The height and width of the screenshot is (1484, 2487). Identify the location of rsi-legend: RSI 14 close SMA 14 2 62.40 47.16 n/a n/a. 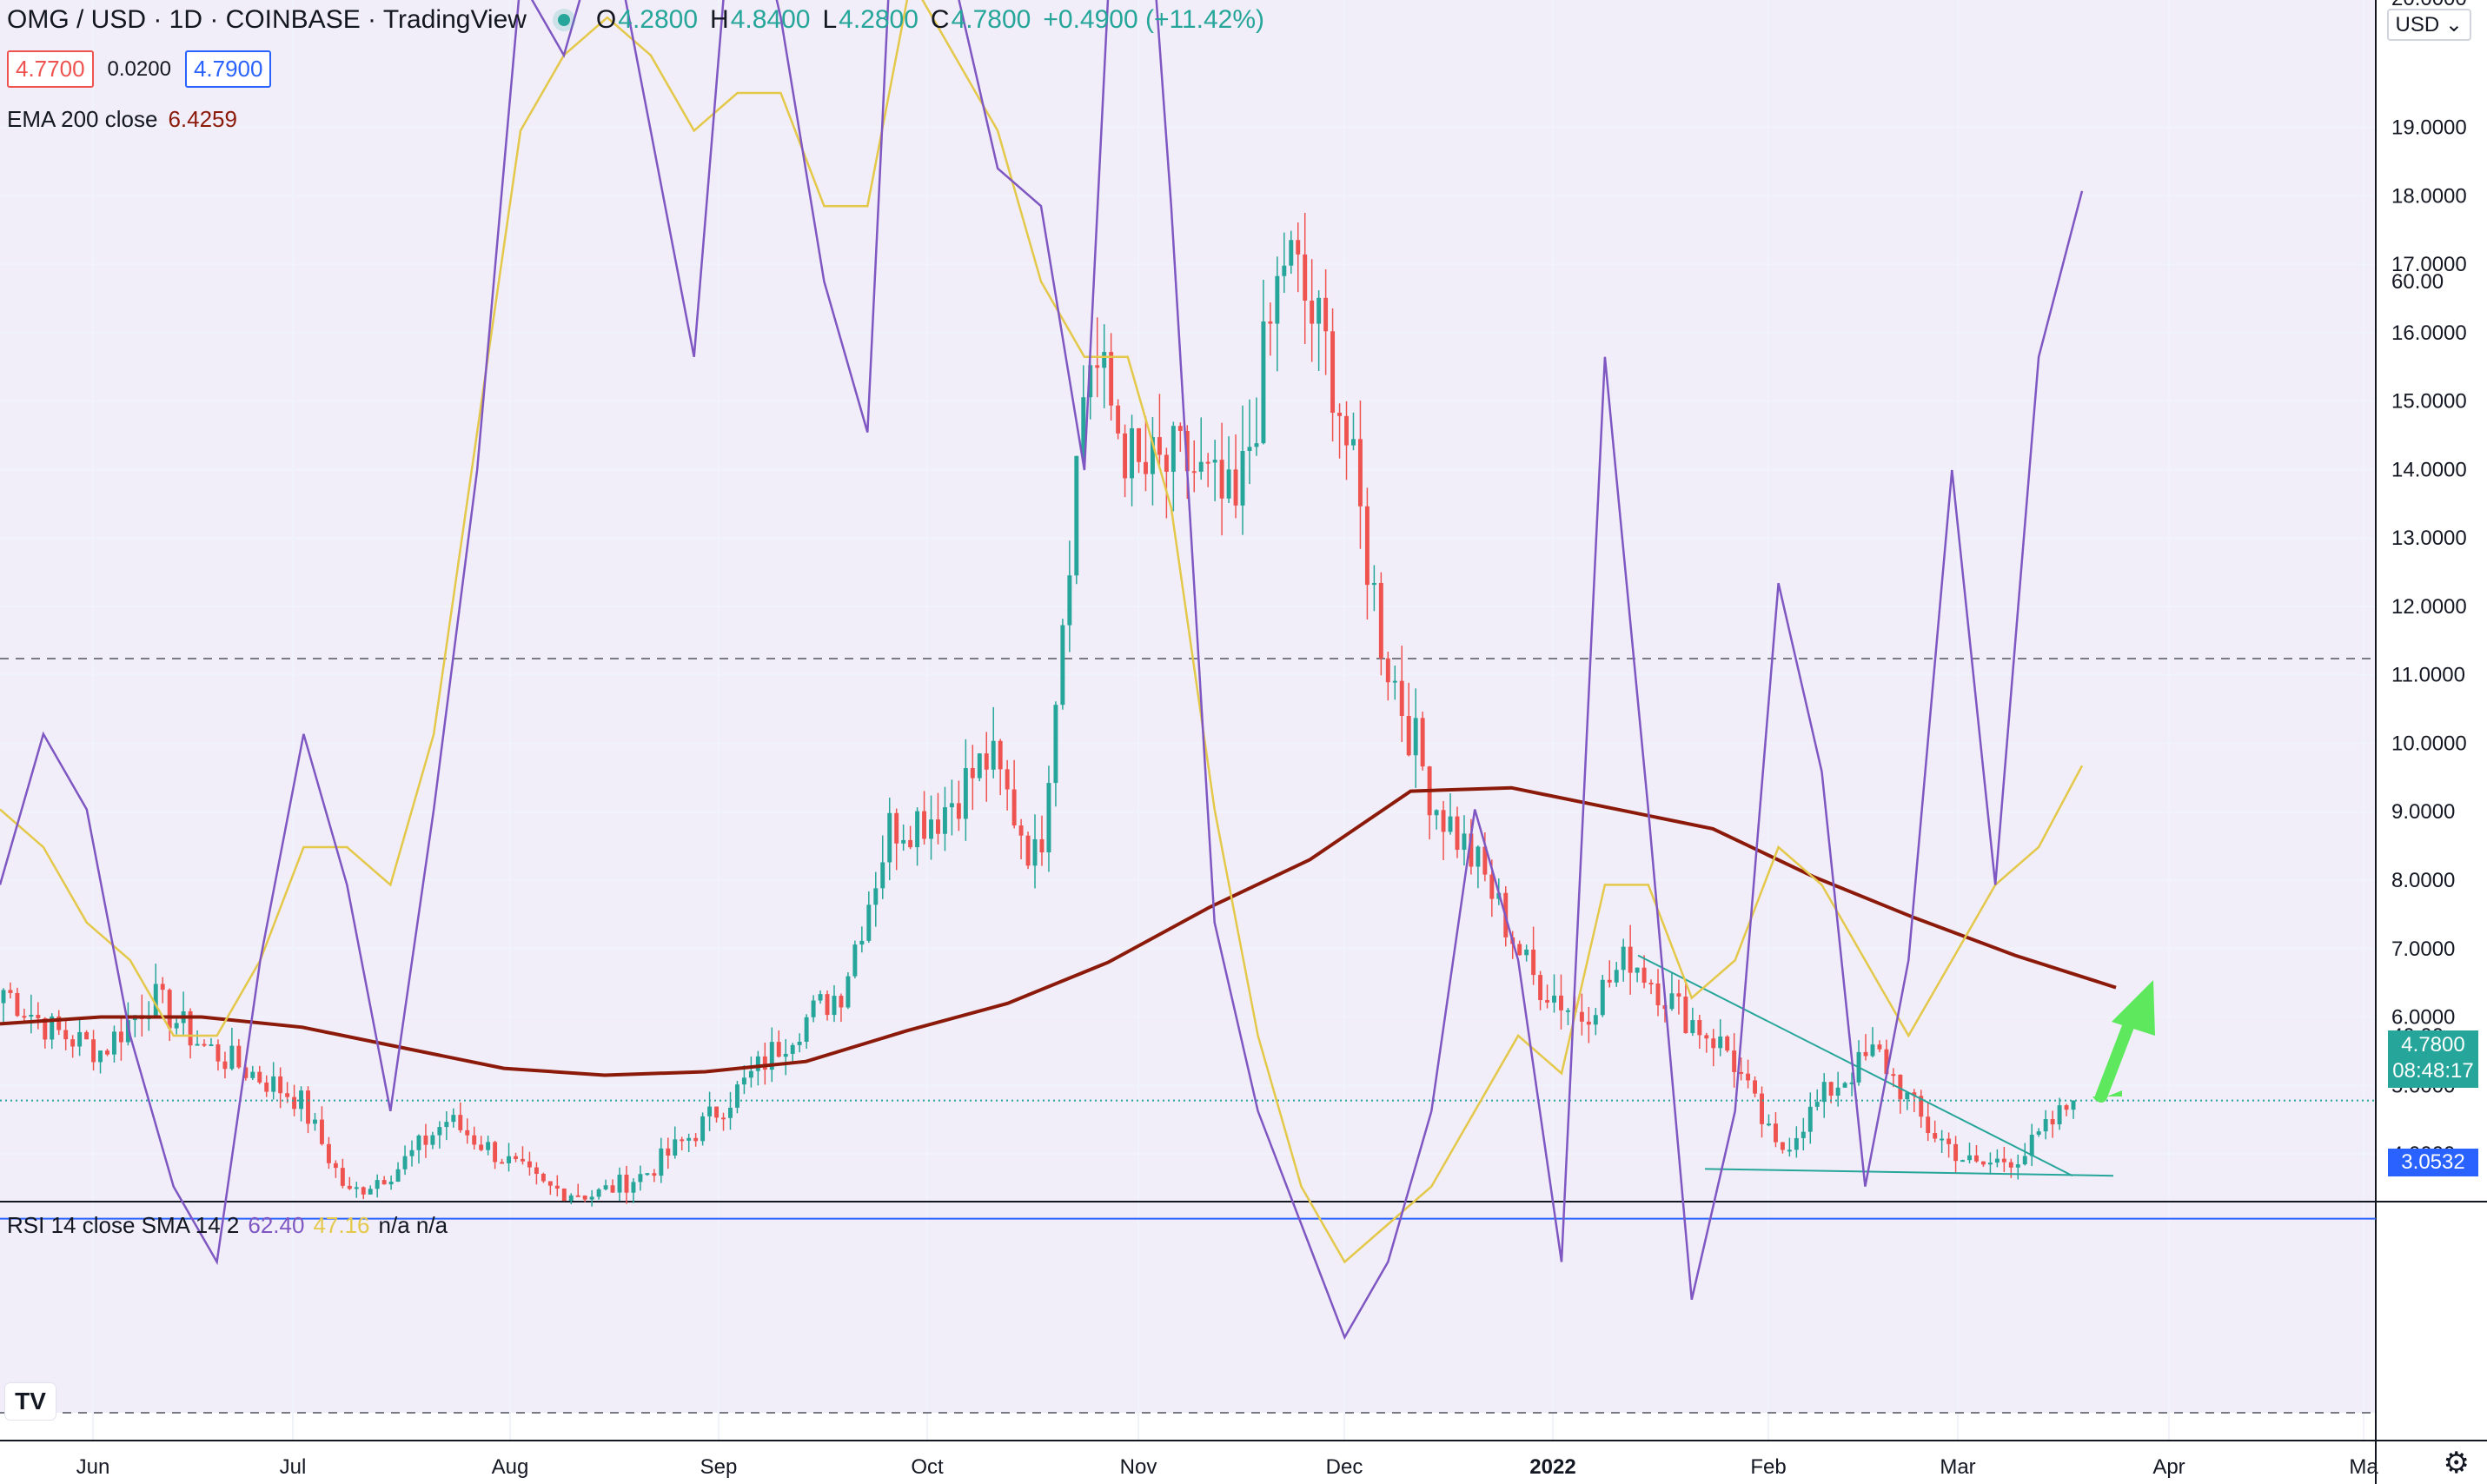
(227, 1225).